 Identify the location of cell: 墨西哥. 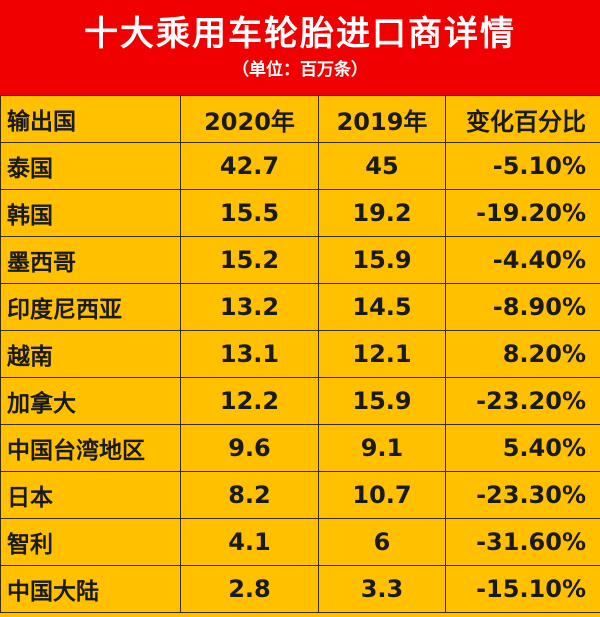
(90, 260).